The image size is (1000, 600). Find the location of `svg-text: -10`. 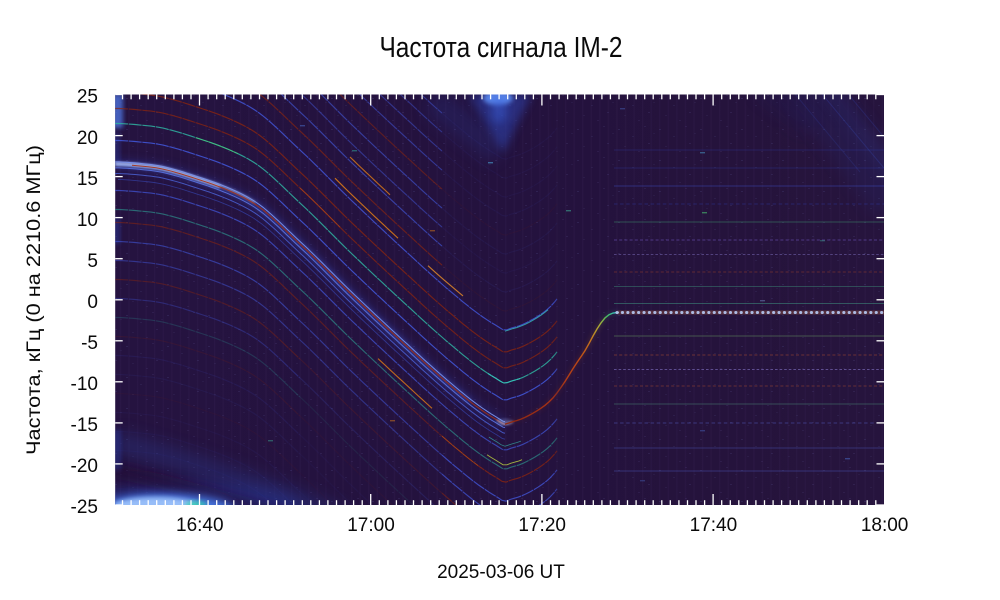

svg-text: -10 is located at coordinates (84, 384).